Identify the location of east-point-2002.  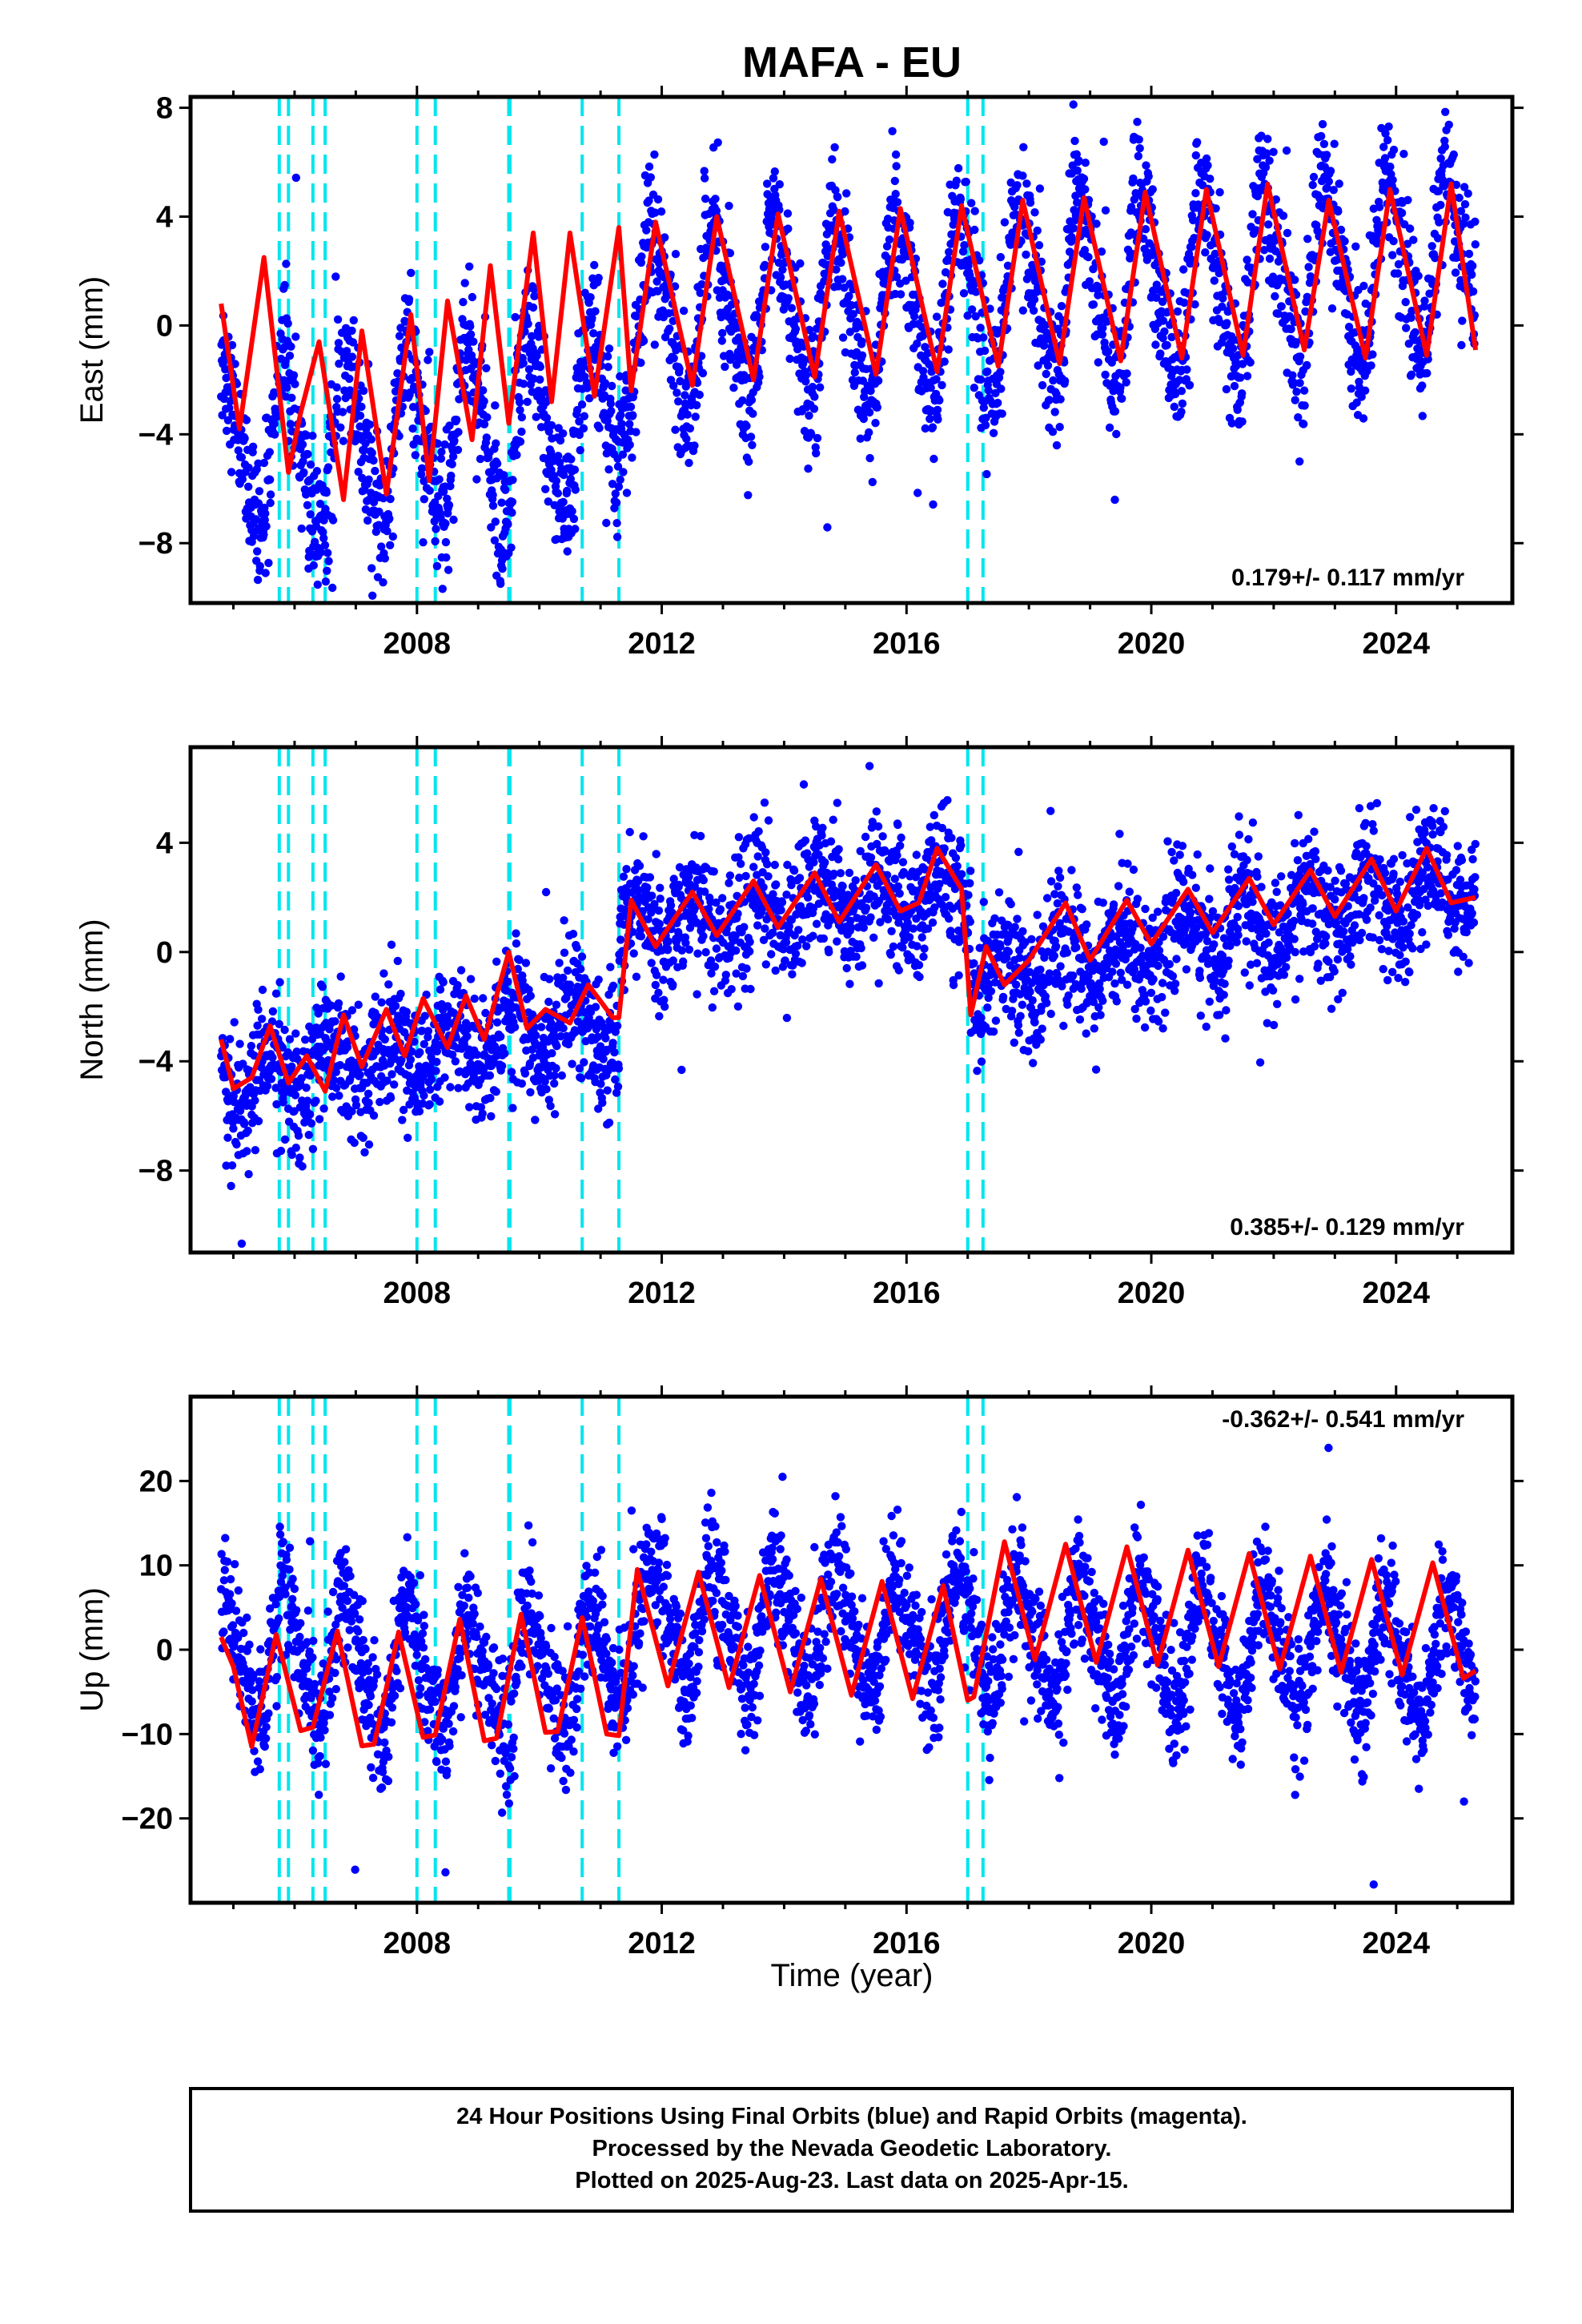
(1017, 185).